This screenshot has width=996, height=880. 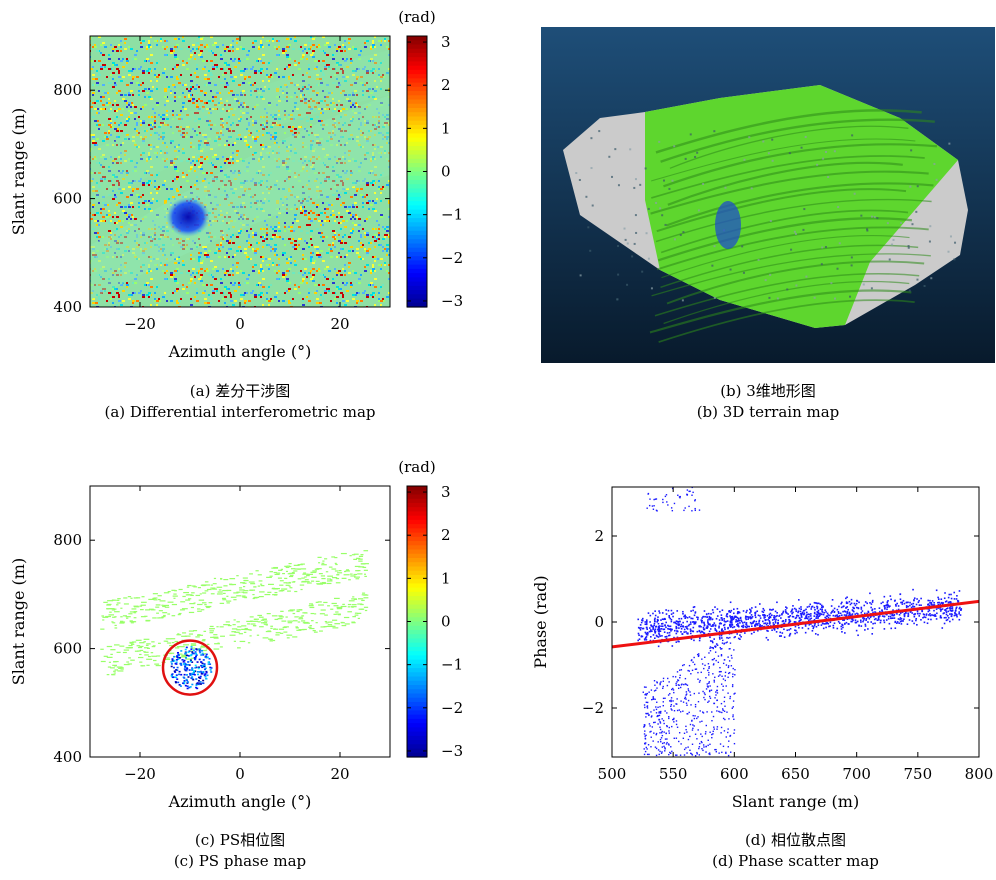 I want to click on caption-a-en: (a) Differential interferometric map, so click(x=240, y=412).